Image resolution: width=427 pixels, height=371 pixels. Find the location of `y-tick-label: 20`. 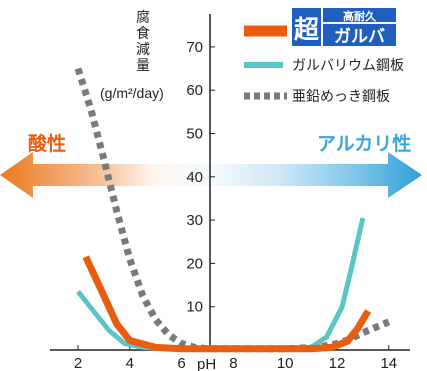

y-tick-label: 20 is located at coordinates (194, 263).